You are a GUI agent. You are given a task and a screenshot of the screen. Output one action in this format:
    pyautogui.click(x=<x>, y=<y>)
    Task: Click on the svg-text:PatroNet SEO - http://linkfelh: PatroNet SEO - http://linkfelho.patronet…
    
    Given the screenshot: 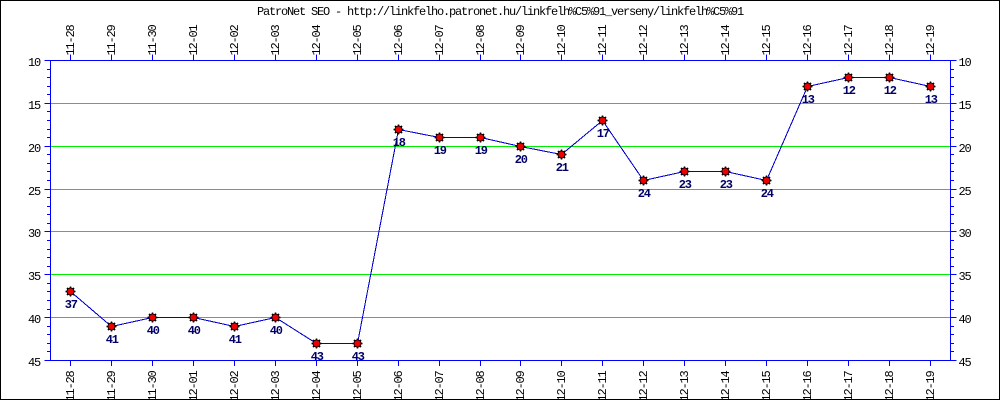 What is the action you would take?
    pyautogui.click(x=500, y=12)
    